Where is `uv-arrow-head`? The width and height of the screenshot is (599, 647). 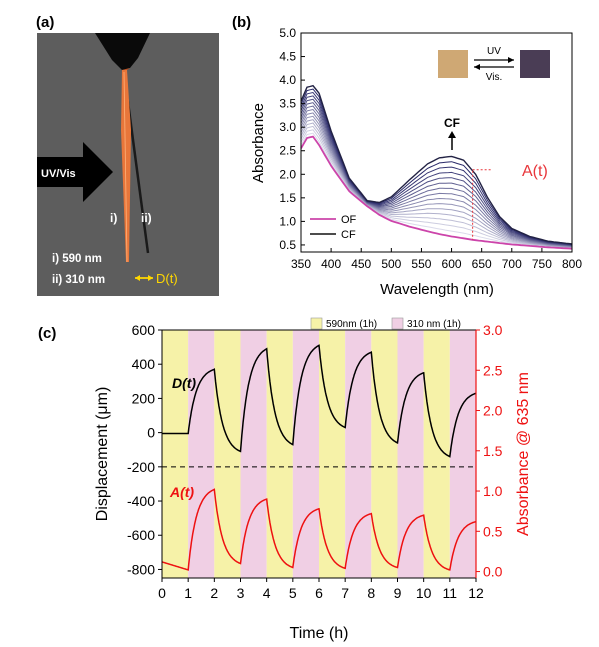 uv-arrow-head is located at coordinates (511, 60).